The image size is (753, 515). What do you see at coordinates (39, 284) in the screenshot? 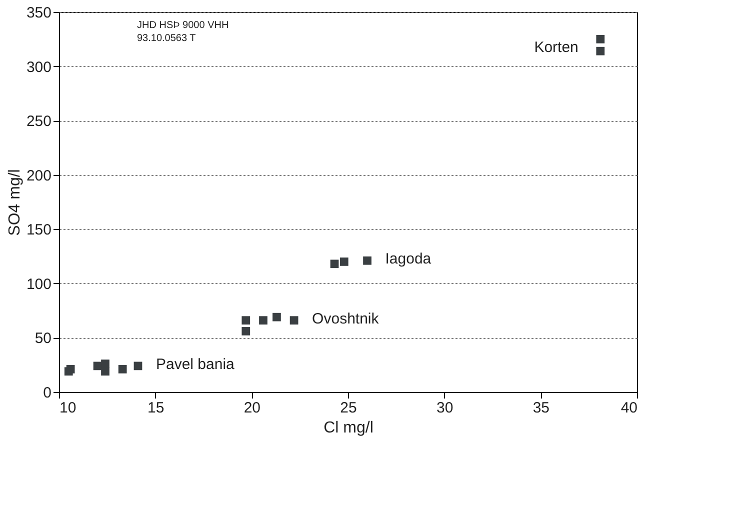
I see `y-tick-label: 100` at bounding box center [39, 284].